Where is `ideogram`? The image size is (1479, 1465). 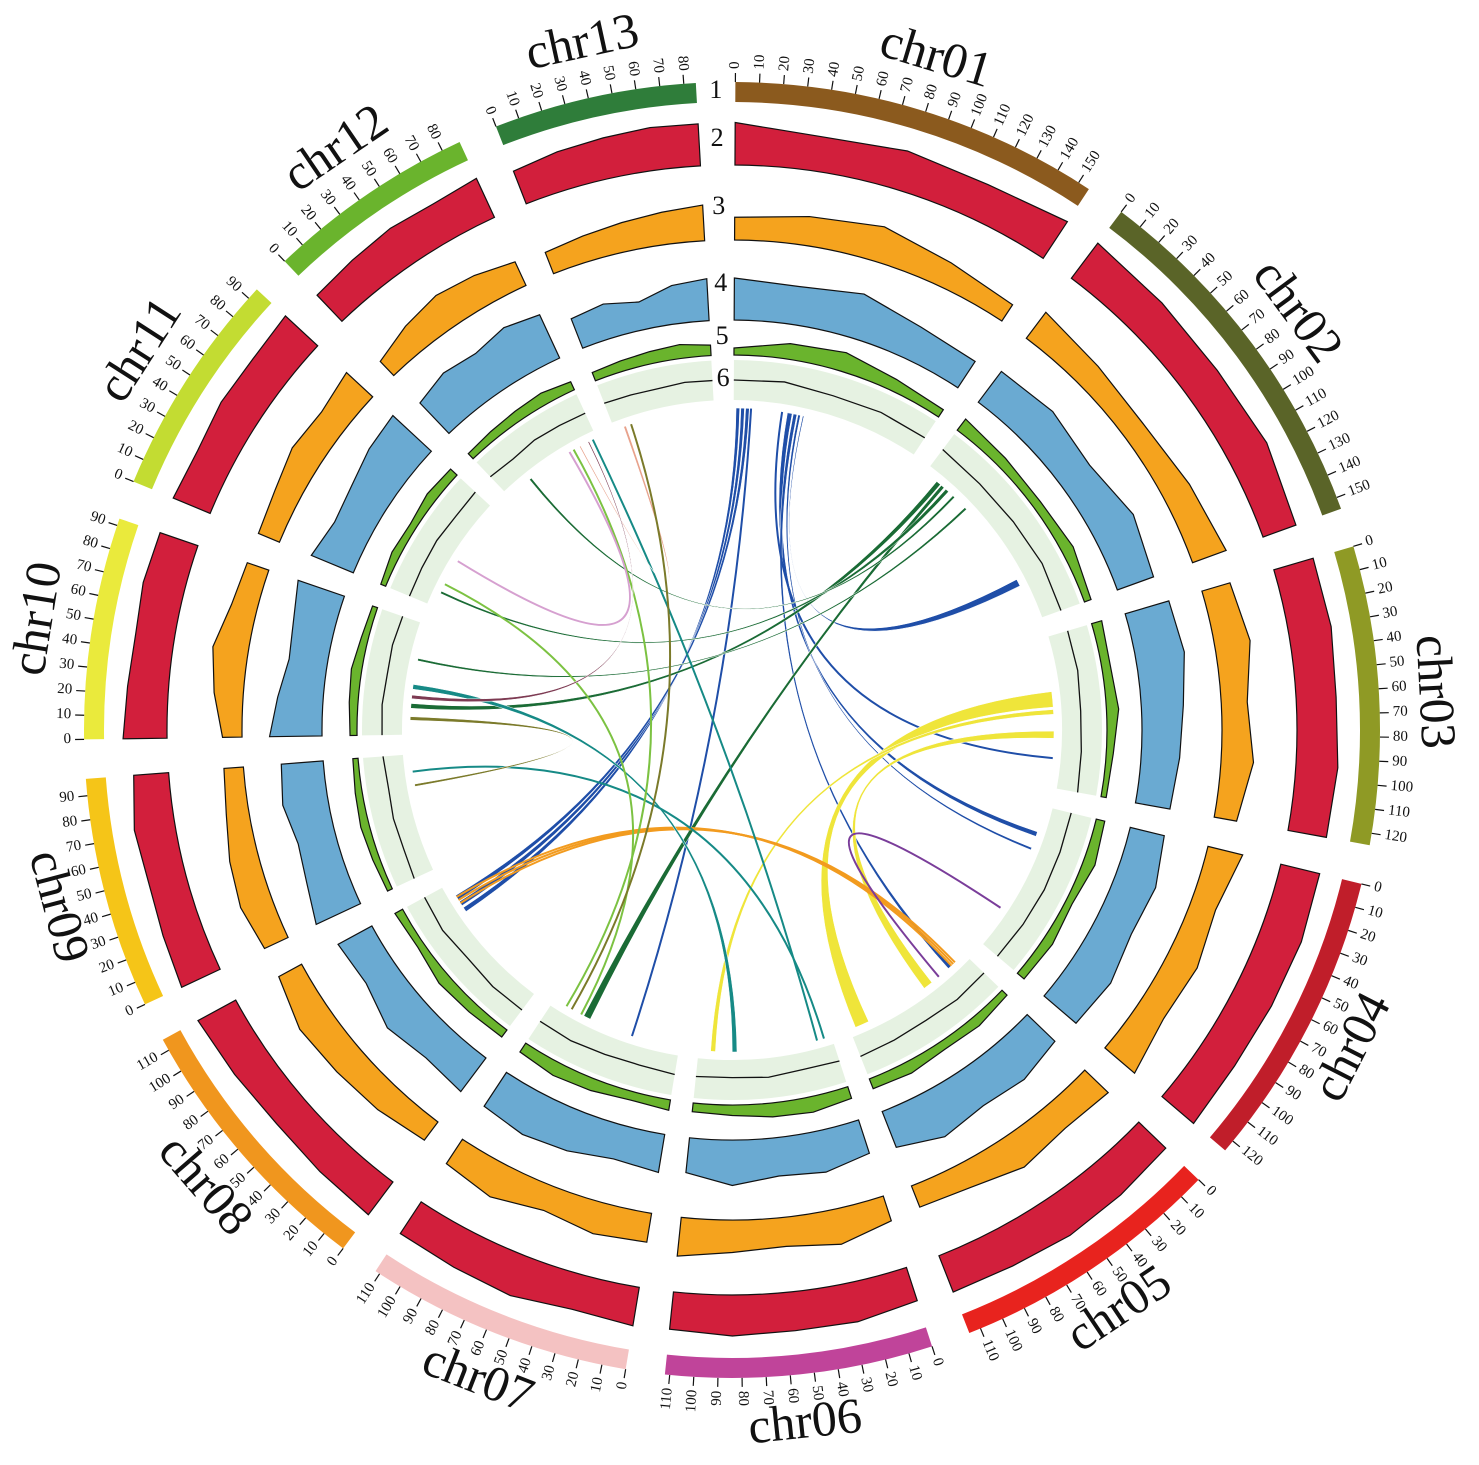
ideogram is located at coordinates (1225, 363).